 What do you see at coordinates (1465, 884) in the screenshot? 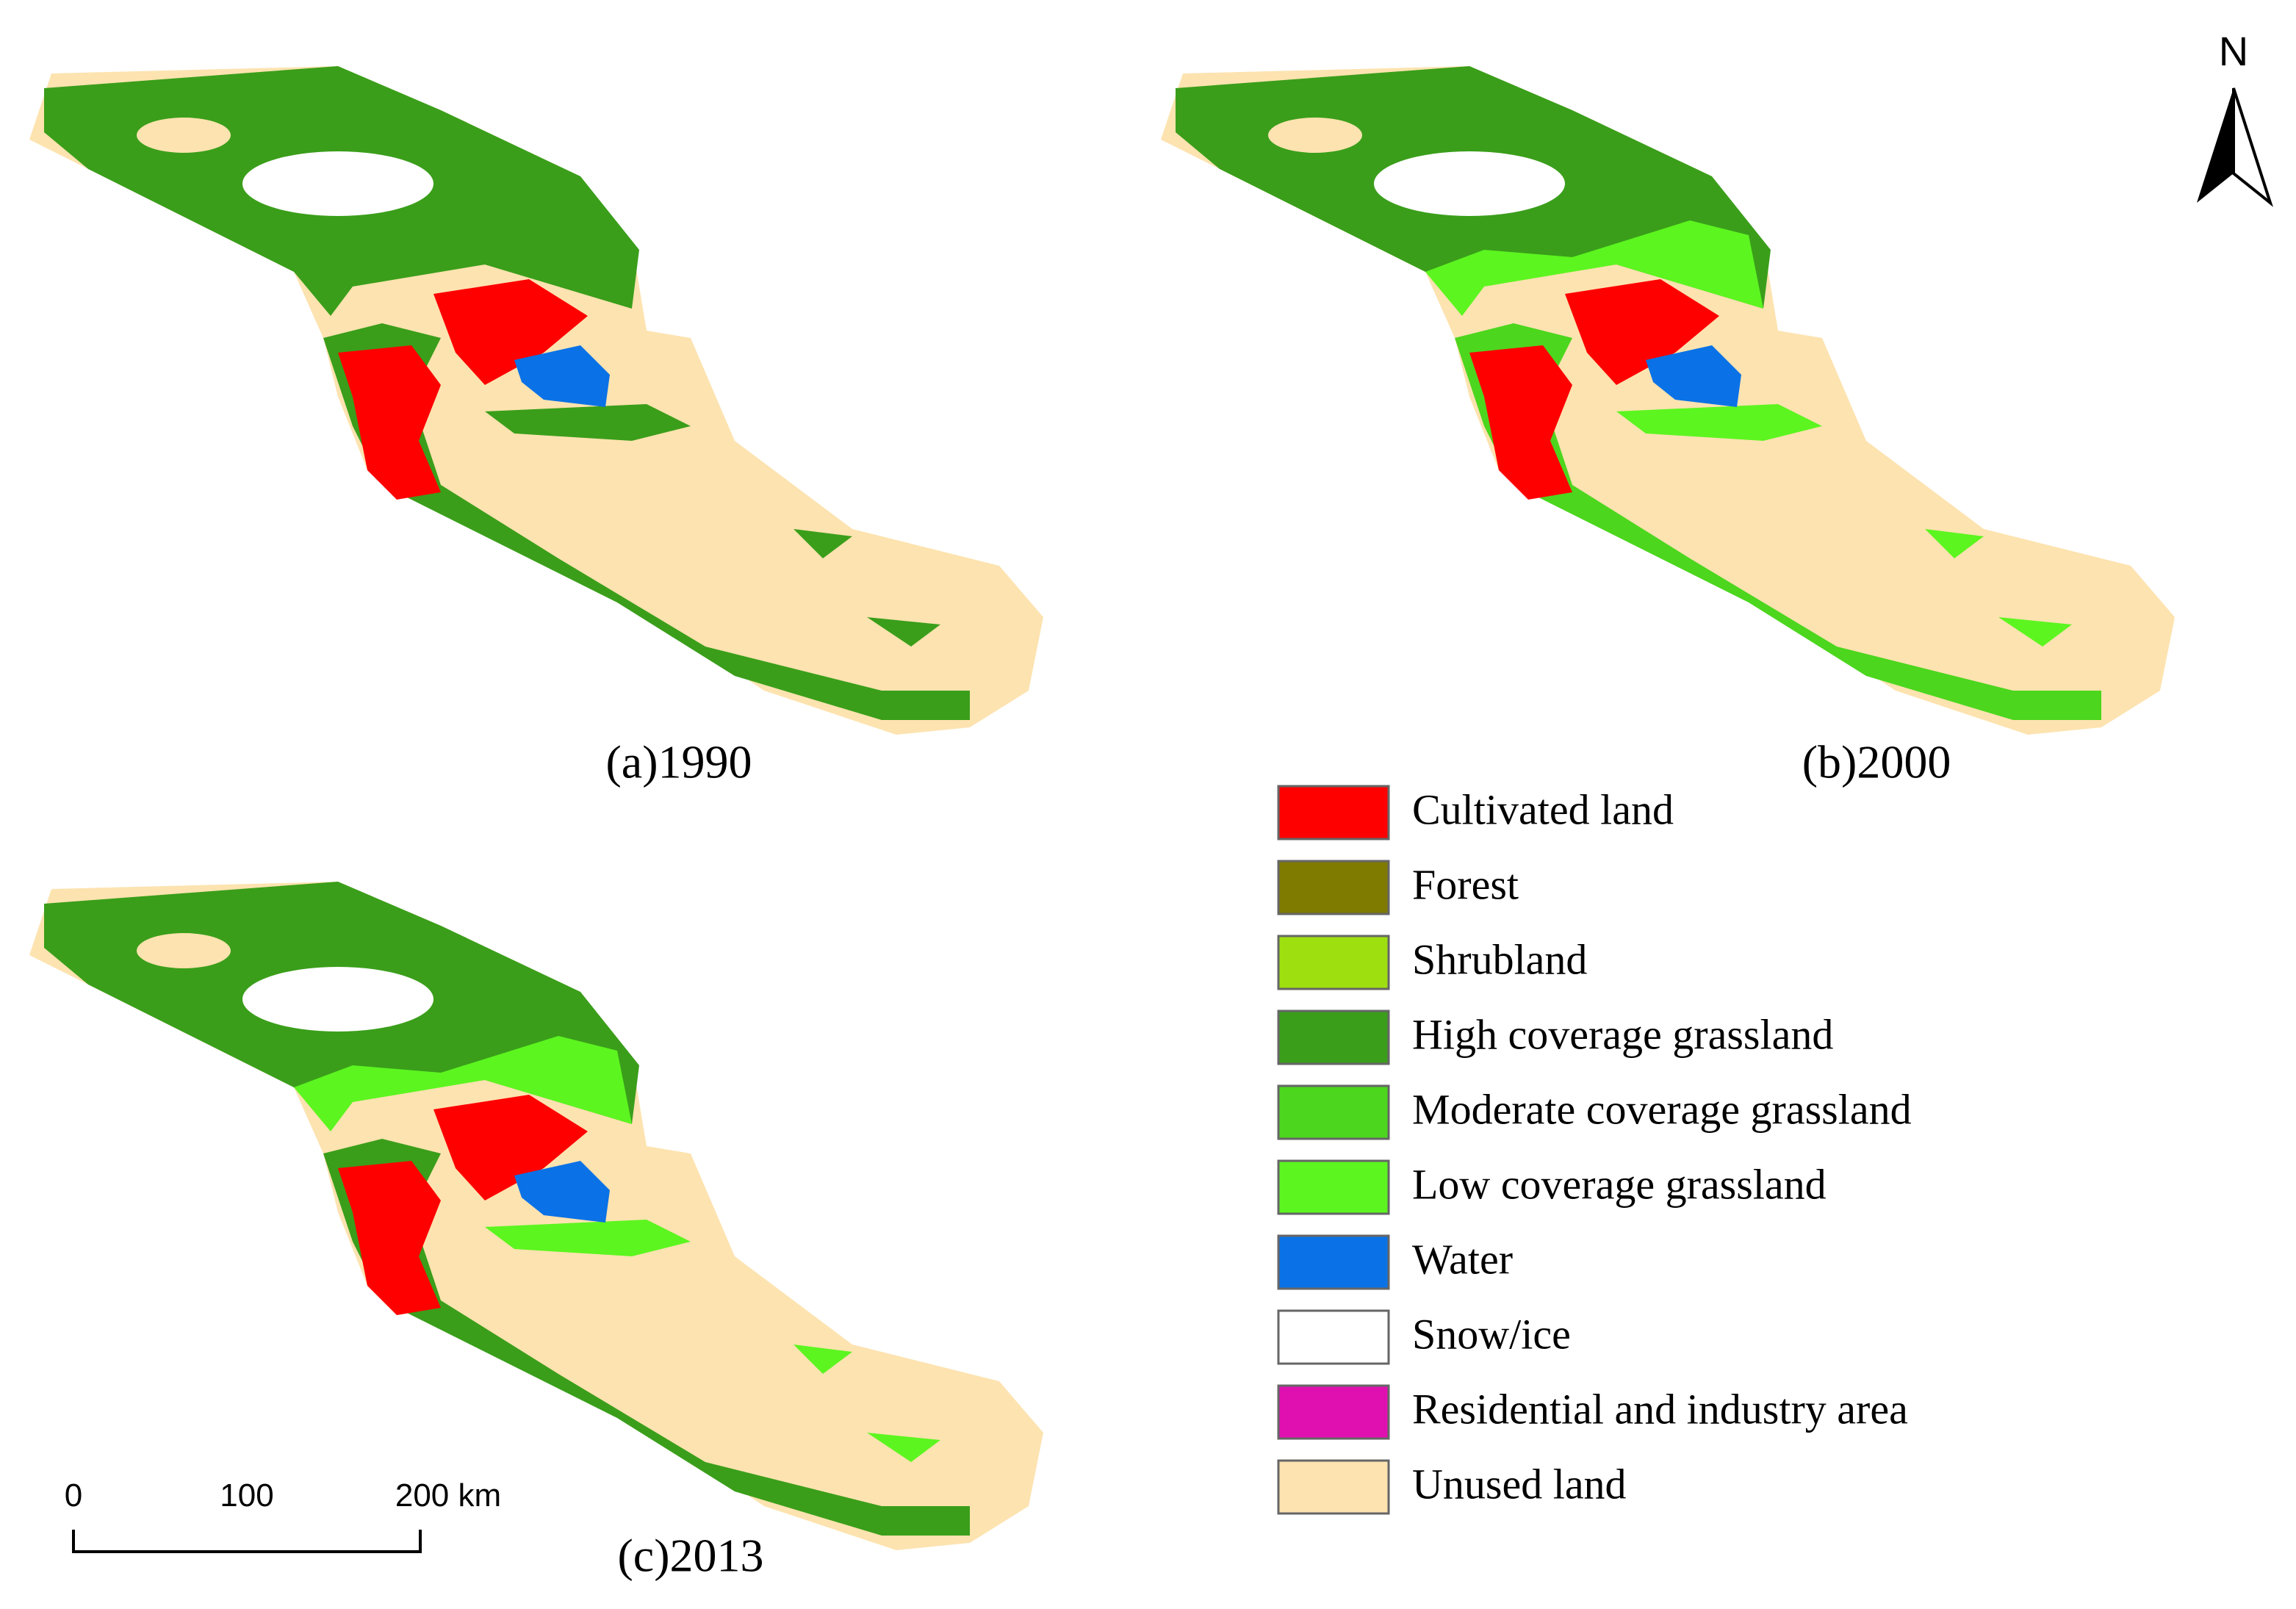
I see `legend-label: Forest` at bounding box center [1465, 884].